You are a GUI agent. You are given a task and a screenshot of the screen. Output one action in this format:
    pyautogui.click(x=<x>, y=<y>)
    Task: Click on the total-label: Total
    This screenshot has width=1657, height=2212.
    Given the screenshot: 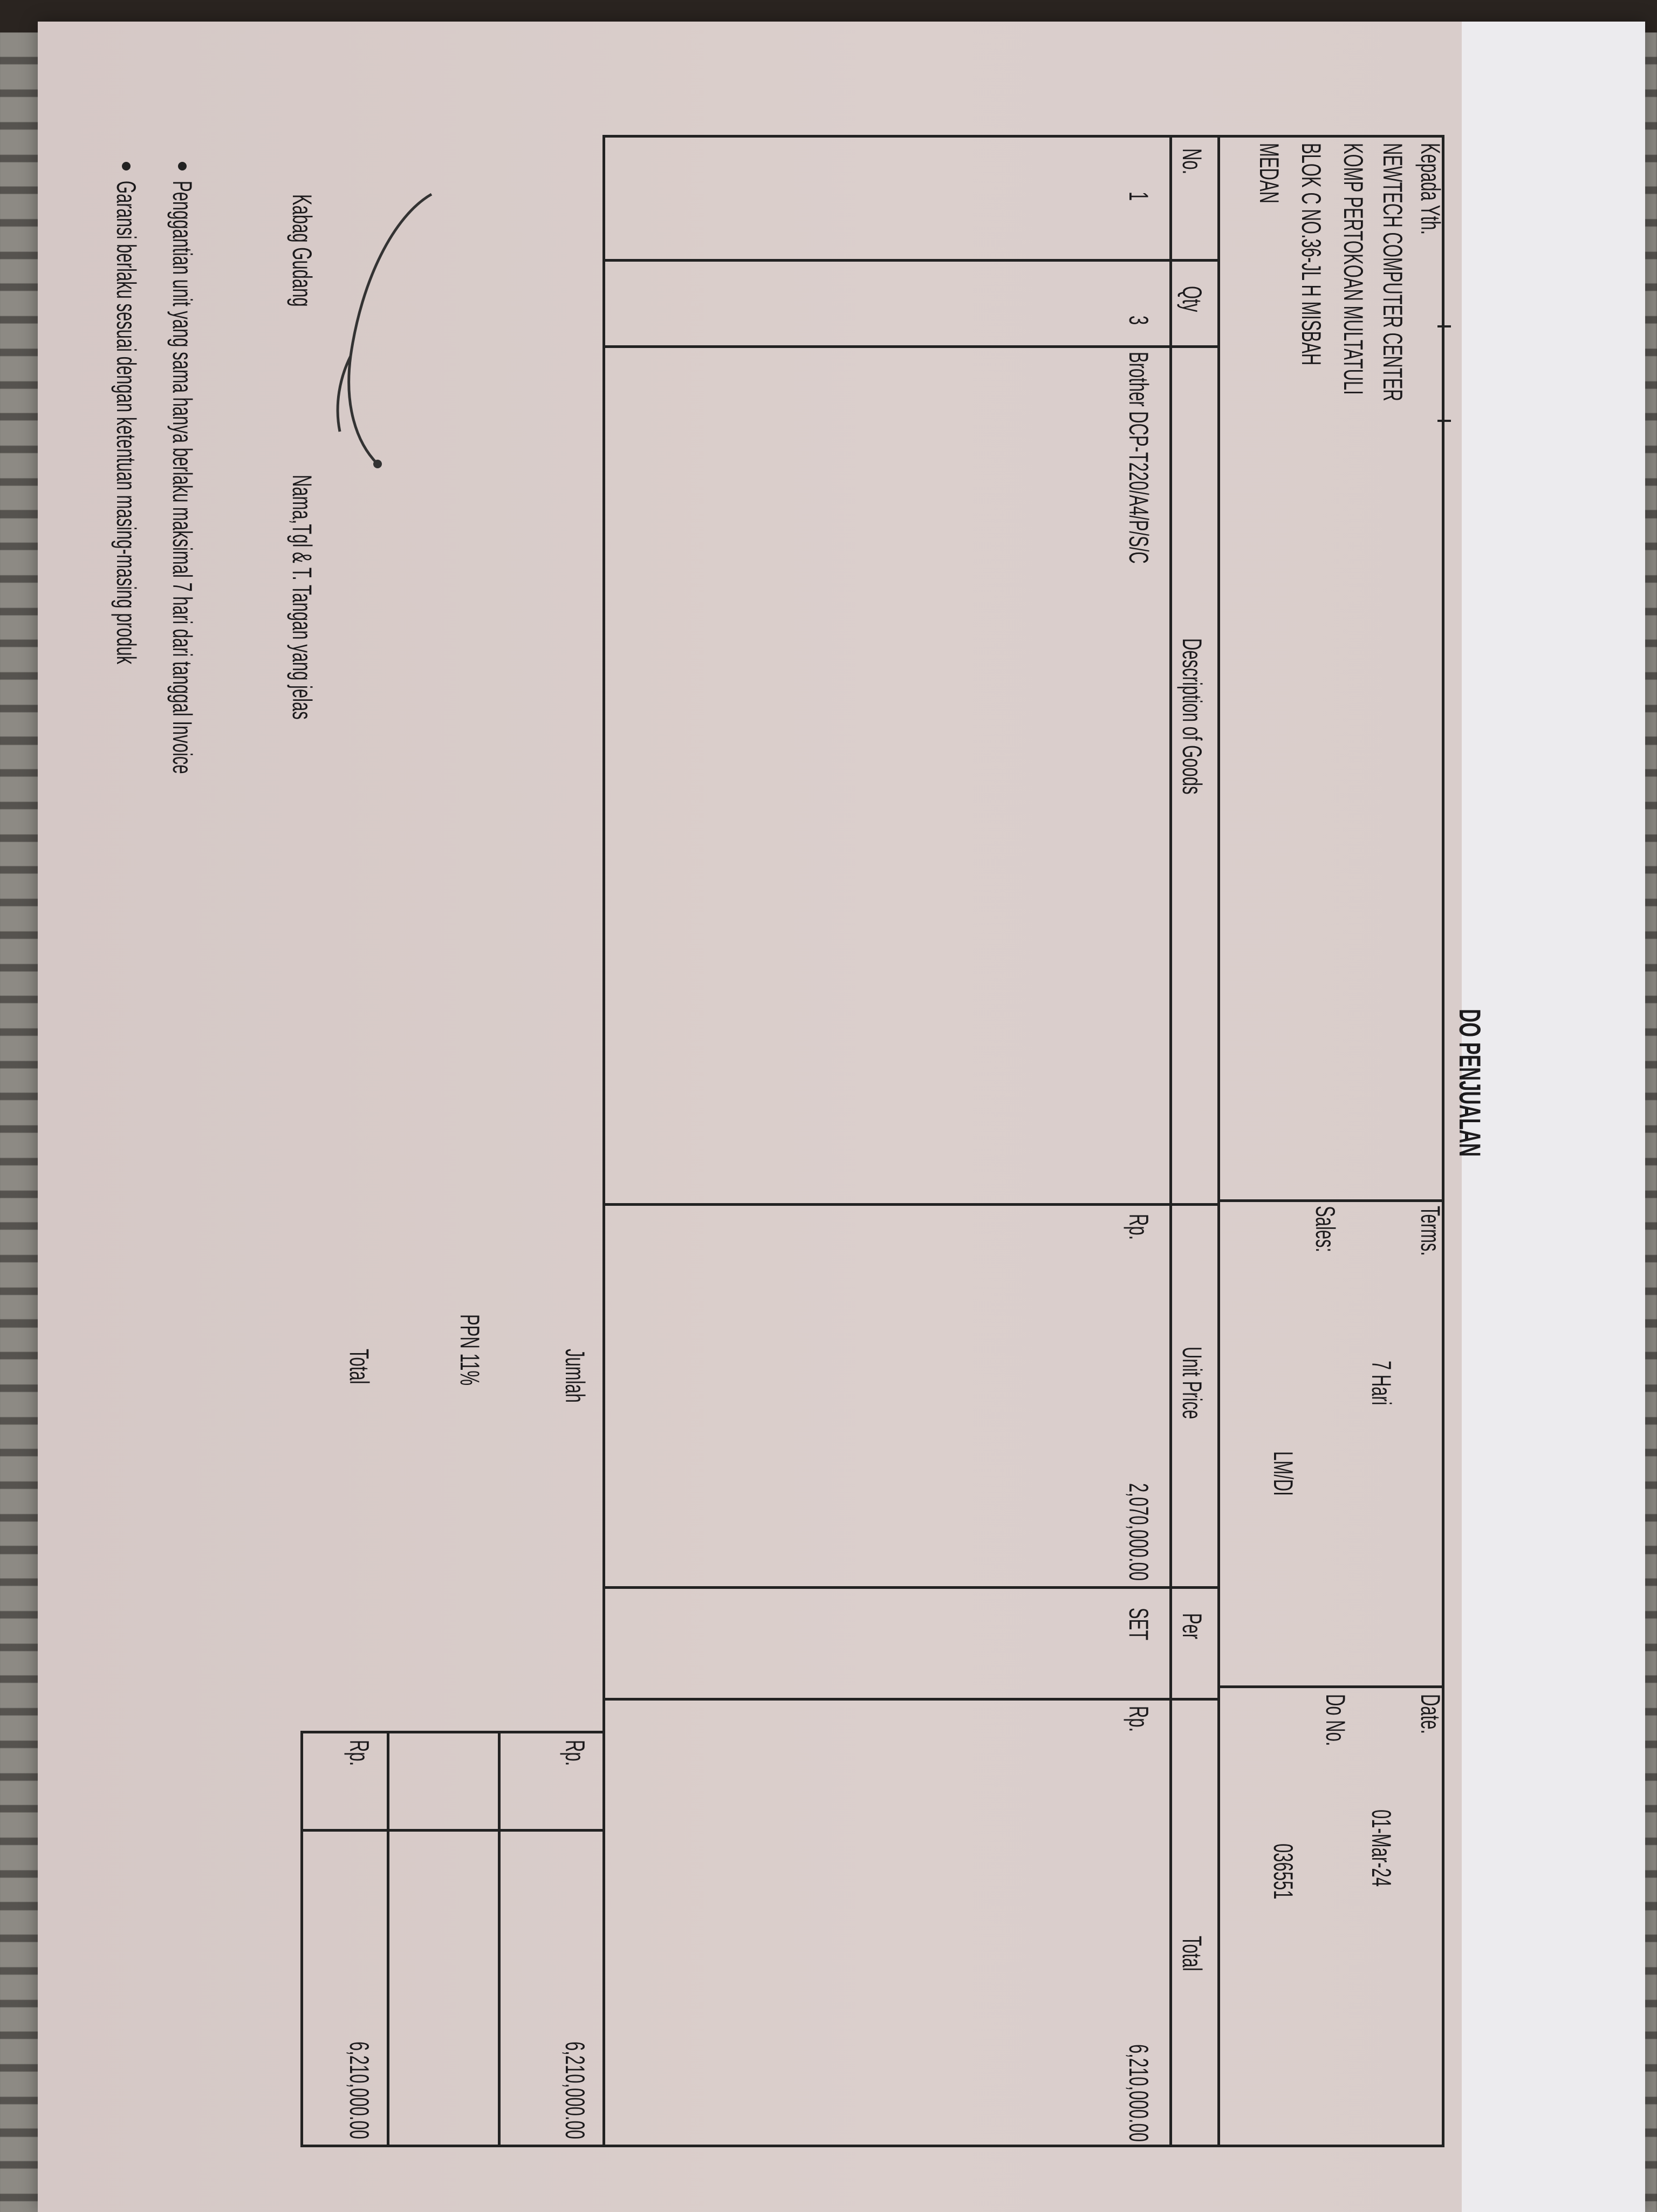 What is the action you would take?
    pyautogui.click(x=359, y=1366)
    